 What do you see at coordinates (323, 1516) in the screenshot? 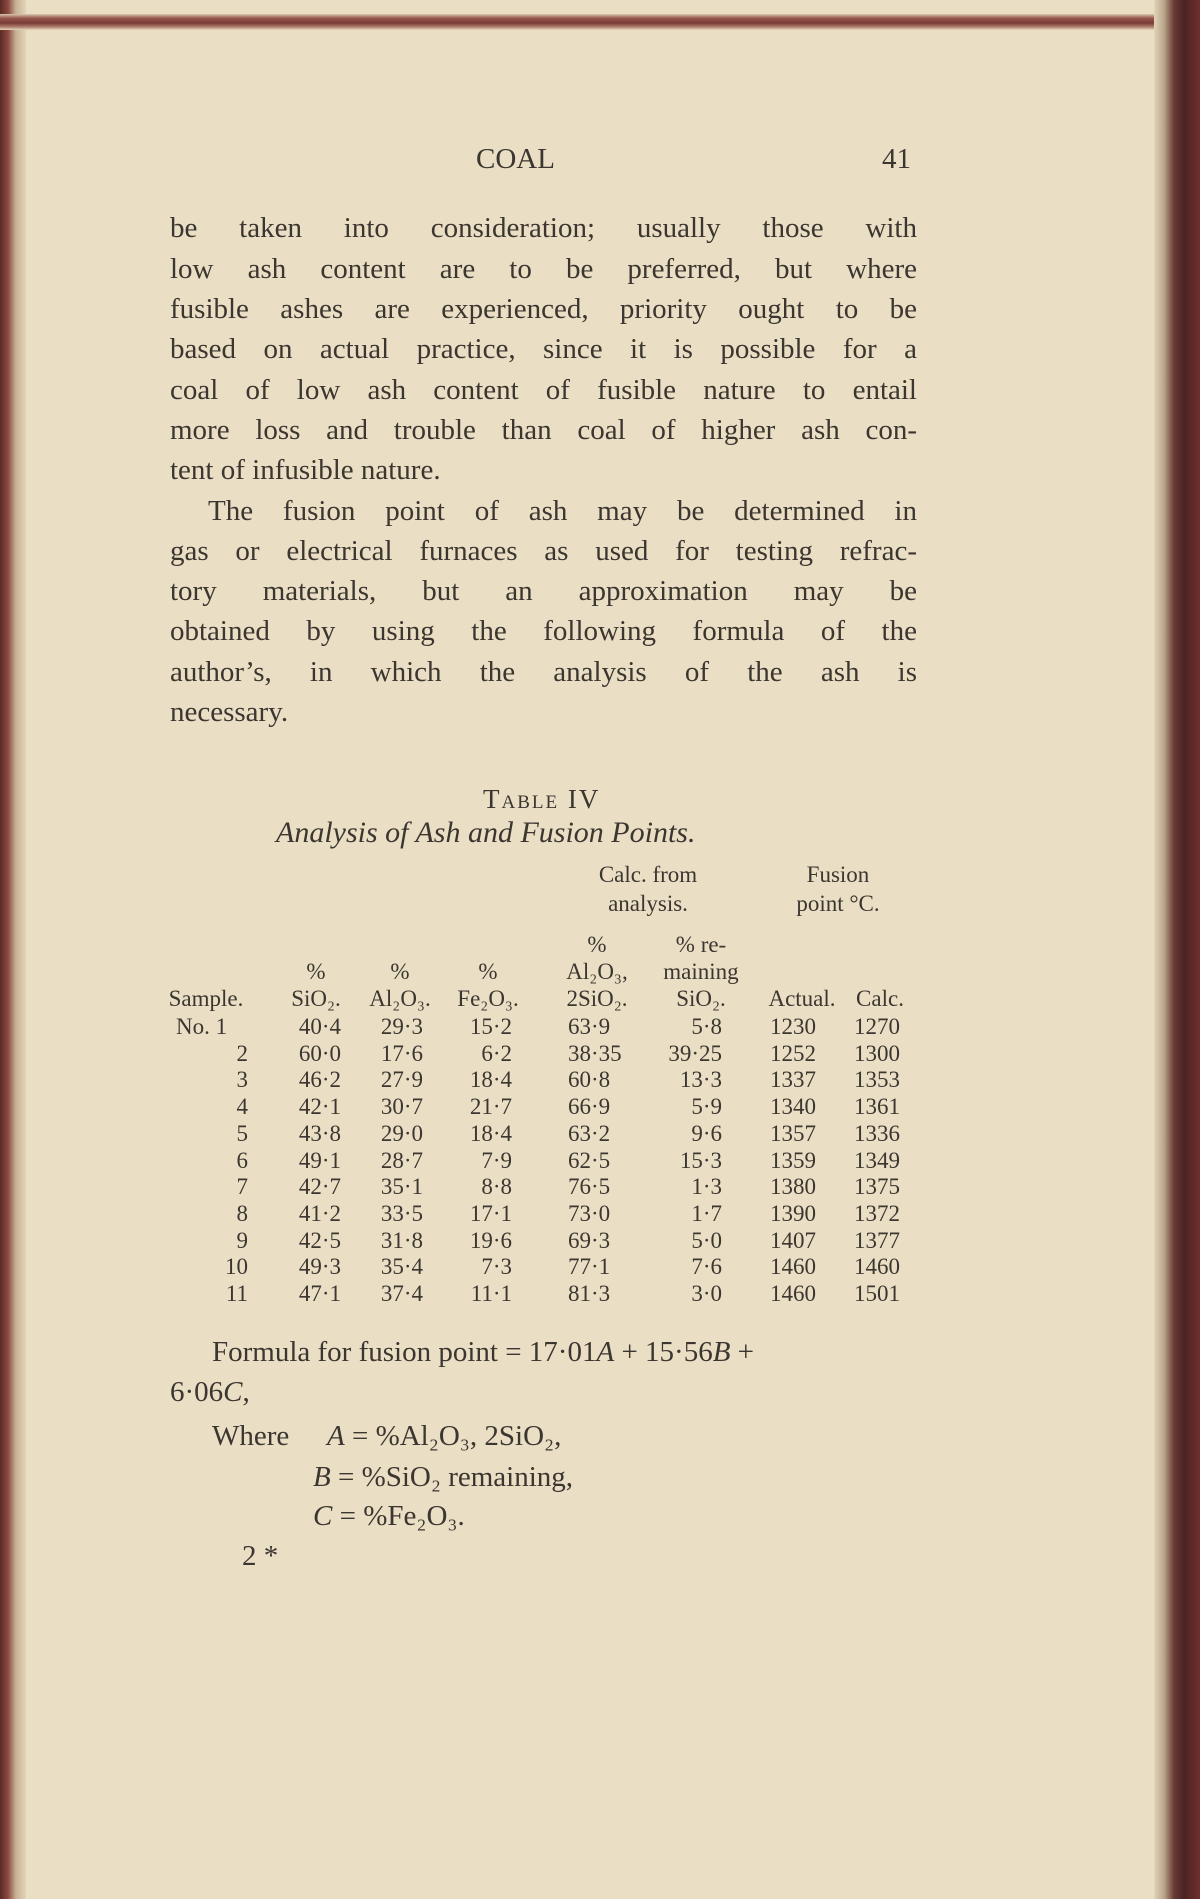
I see `formula-var: C` at bounding box center [323, 1516].